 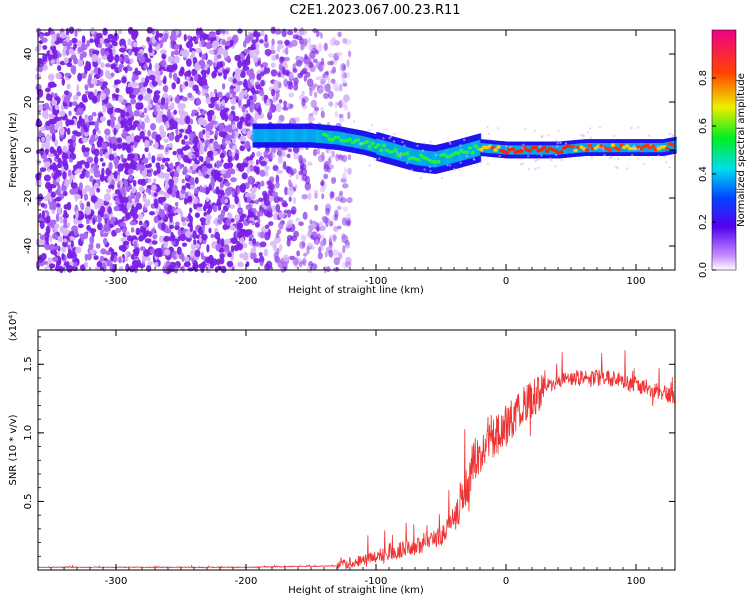 What do you see at coordinates (28, 364) in the screenshot?
I see `snr-y-tick-label: 1.5` at bounding box center [28, 364].